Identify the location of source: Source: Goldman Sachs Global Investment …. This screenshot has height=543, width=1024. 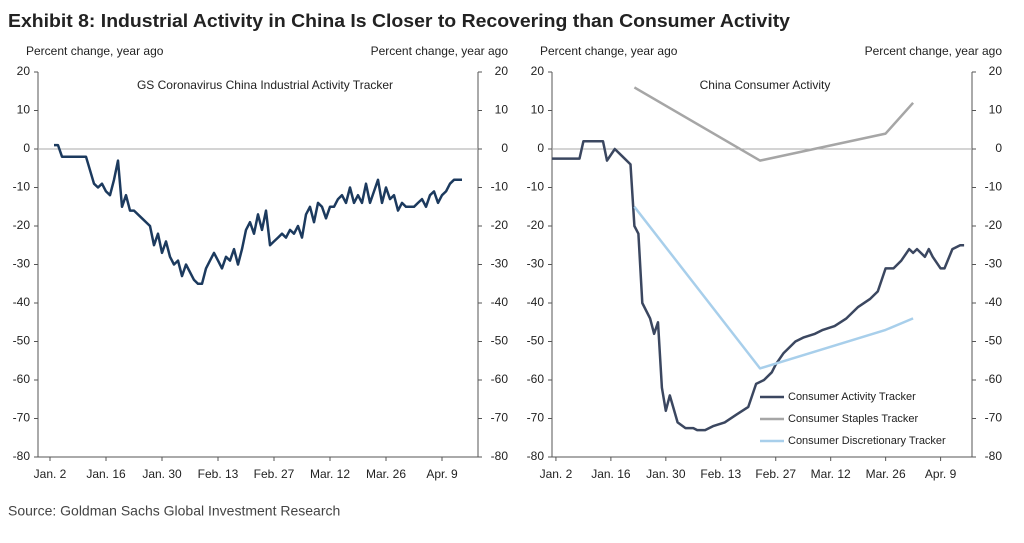
(174, 511).